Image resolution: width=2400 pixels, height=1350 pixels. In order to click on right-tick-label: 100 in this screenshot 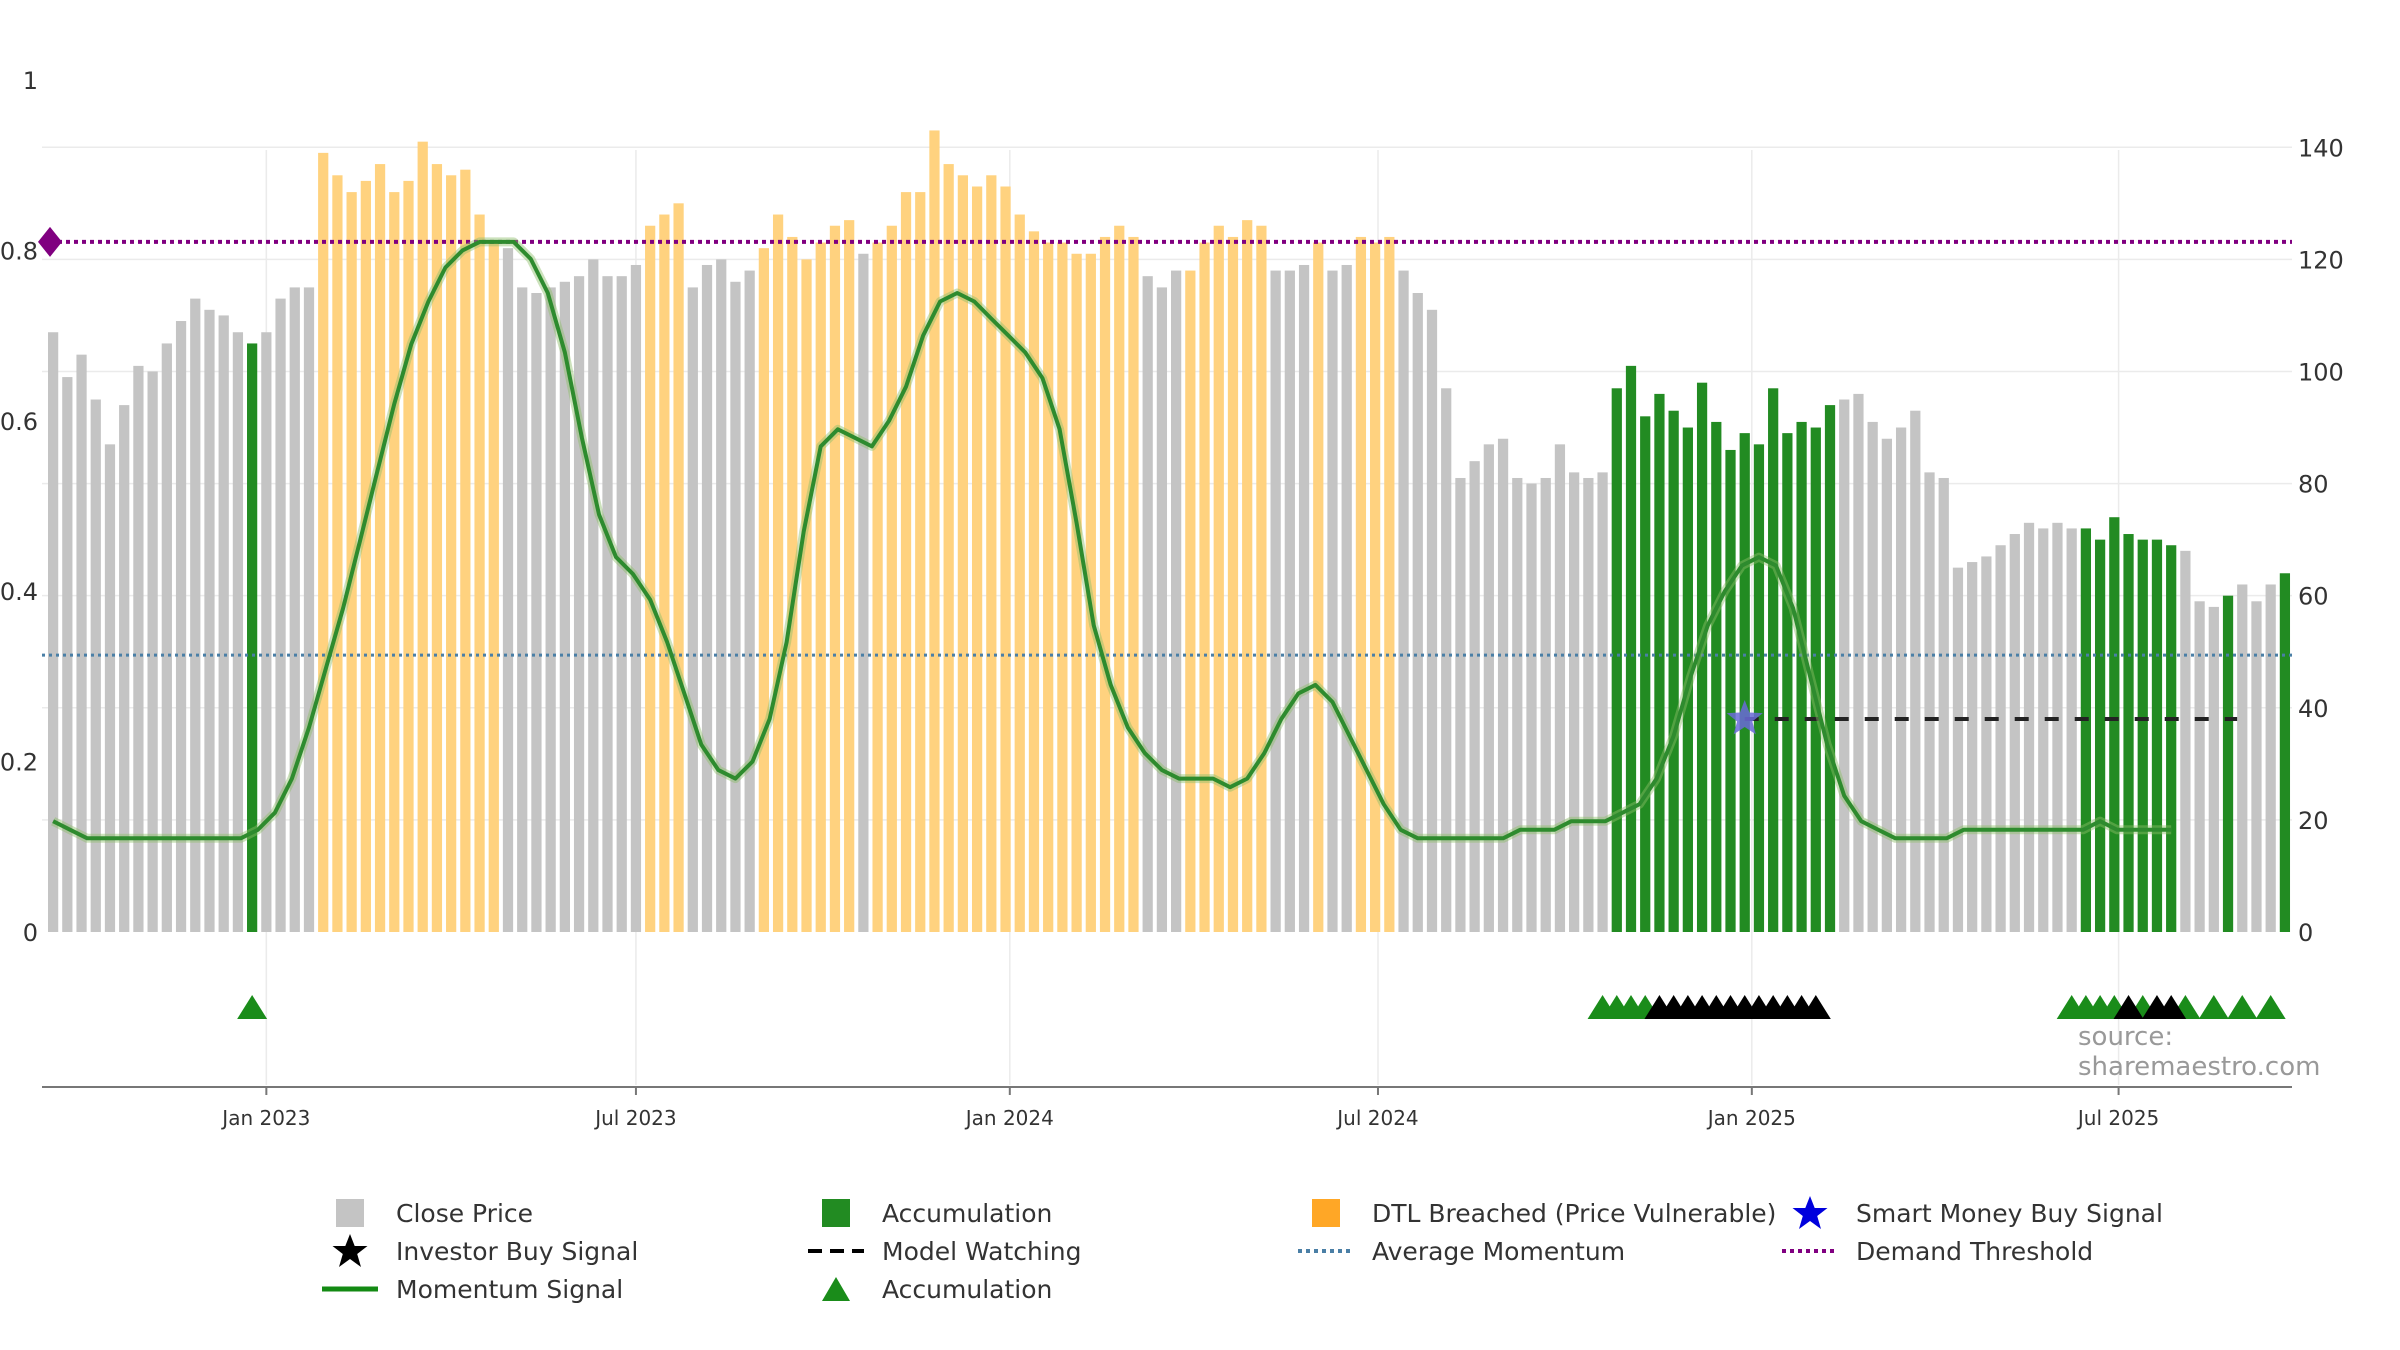, I will do `click(2321, 372)`.